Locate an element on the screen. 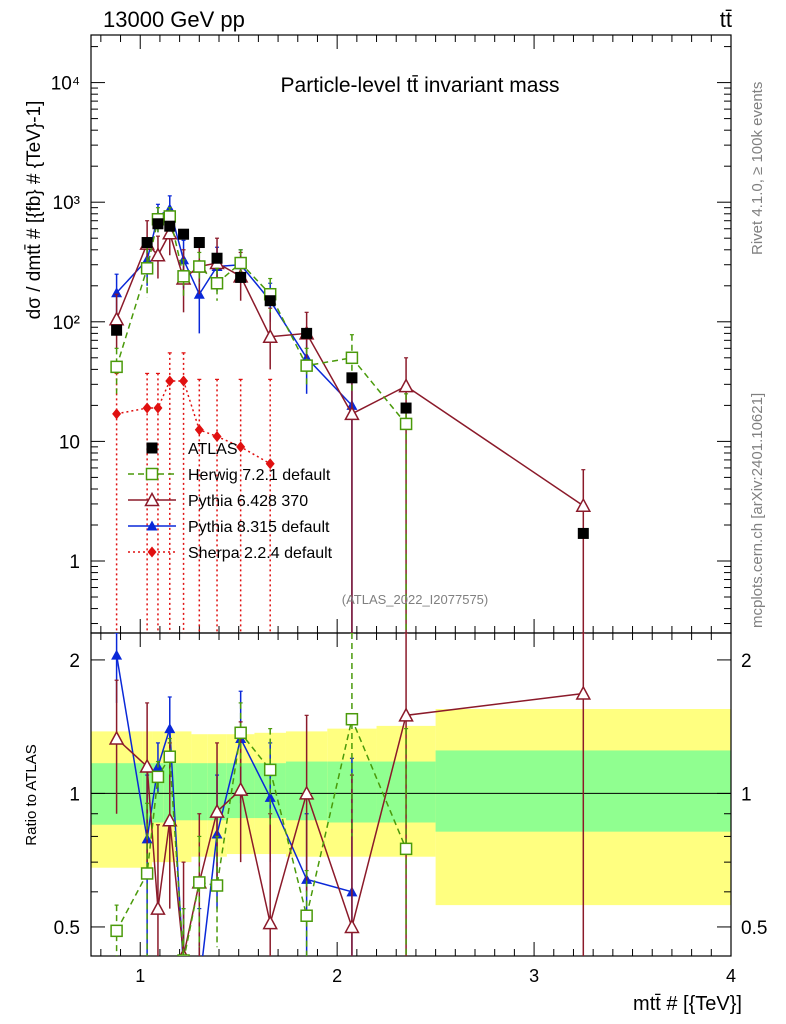 Image resolution: width=786 pixels, height=1024 pixels. ratio-tick-label-left: 2 is located at coordinates (74, 661).